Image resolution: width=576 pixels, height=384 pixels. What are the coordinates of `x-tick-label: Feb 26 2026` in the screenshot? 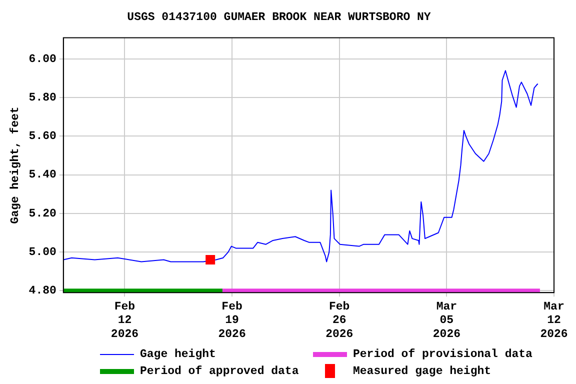 It's located at (340, 320).